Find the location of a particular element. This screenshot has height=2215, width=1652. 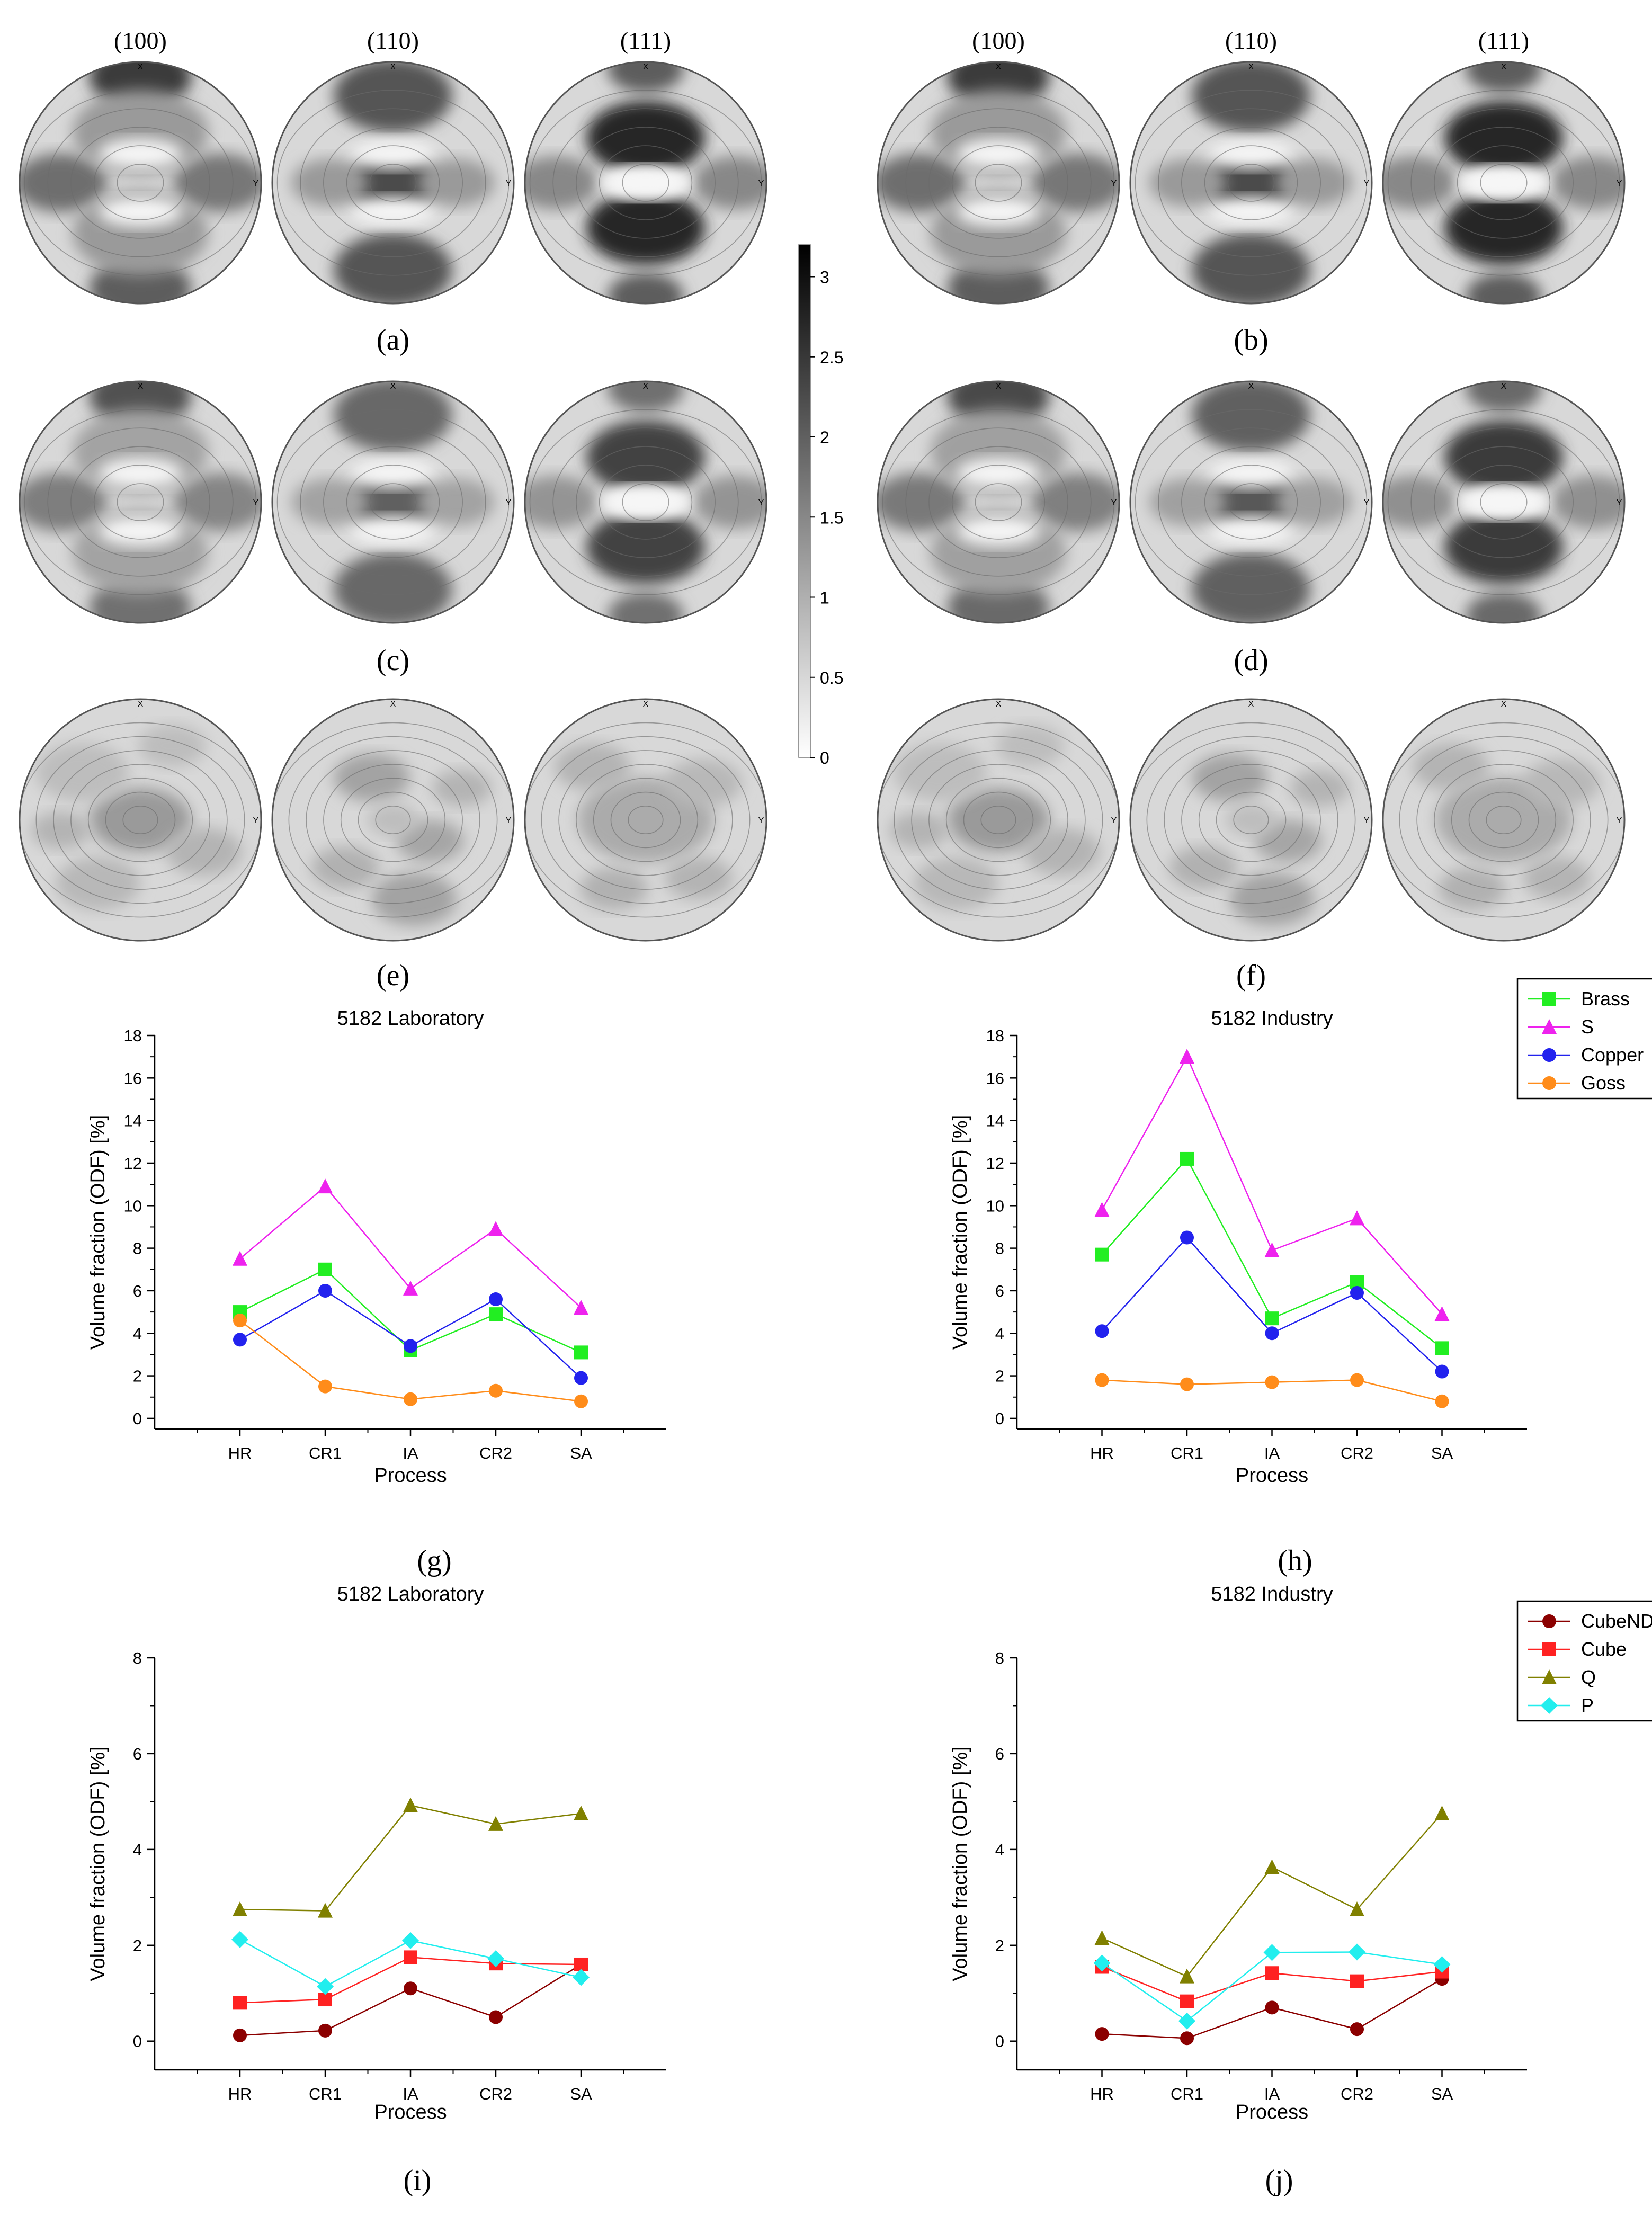

legend-label: CubeND is located at coordinates (1617, 1621).